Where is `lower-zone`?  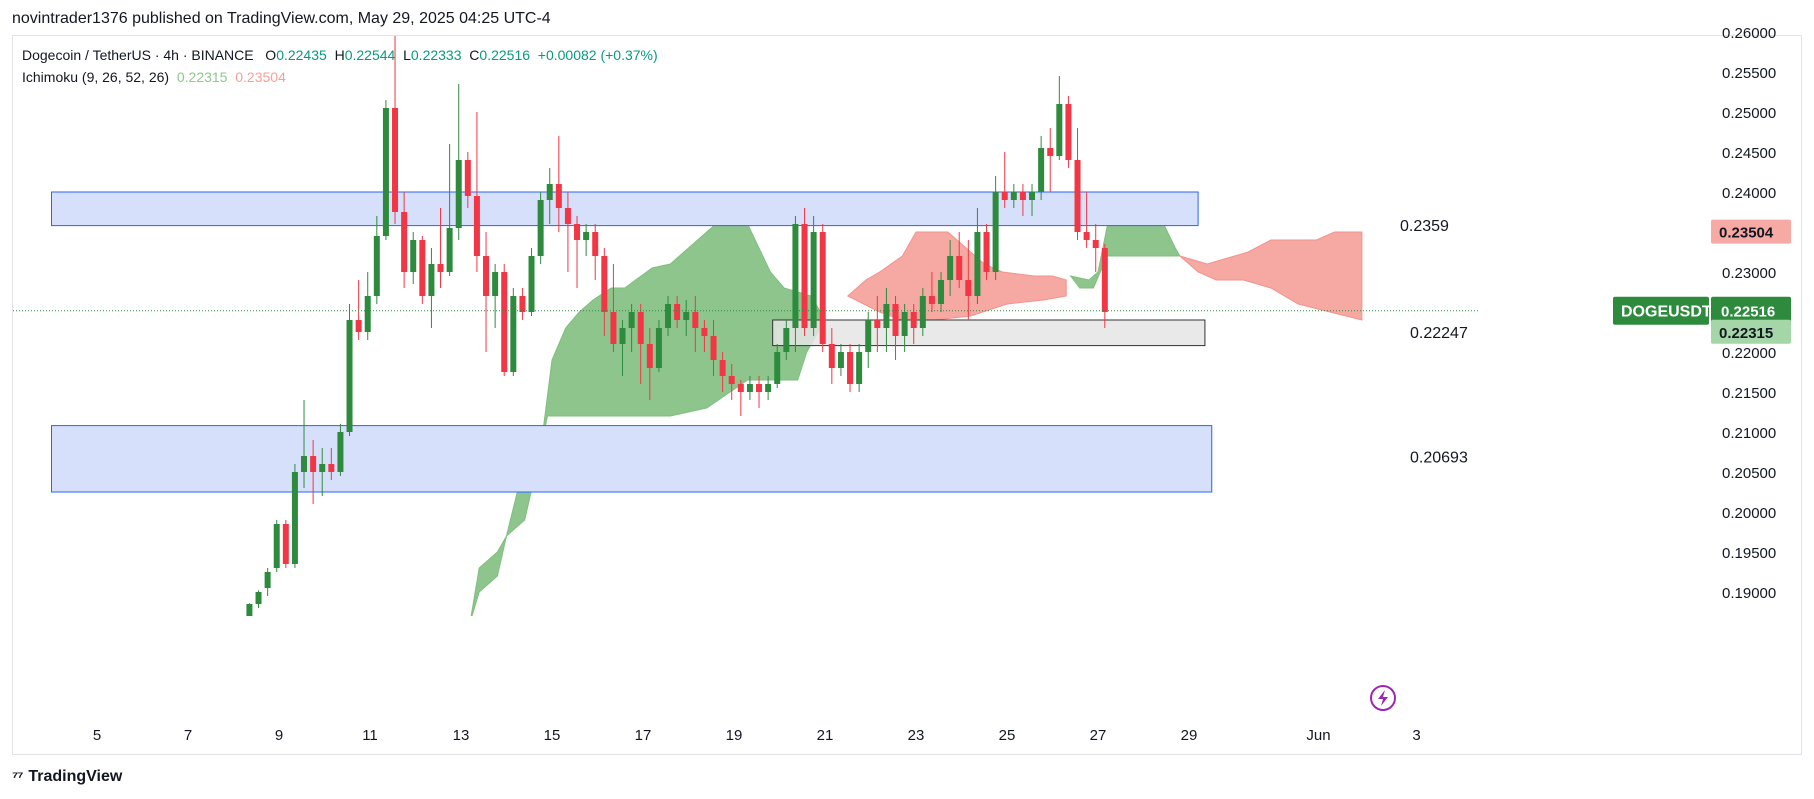 lower-zone is located at coordinates (632, 459).